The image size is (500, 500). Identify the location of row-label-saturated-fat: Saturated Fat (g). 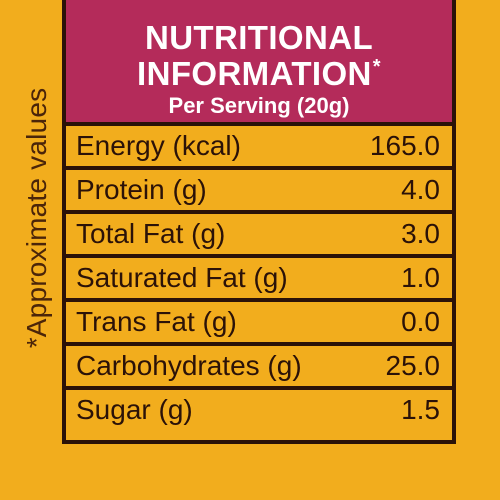
(182, 277).